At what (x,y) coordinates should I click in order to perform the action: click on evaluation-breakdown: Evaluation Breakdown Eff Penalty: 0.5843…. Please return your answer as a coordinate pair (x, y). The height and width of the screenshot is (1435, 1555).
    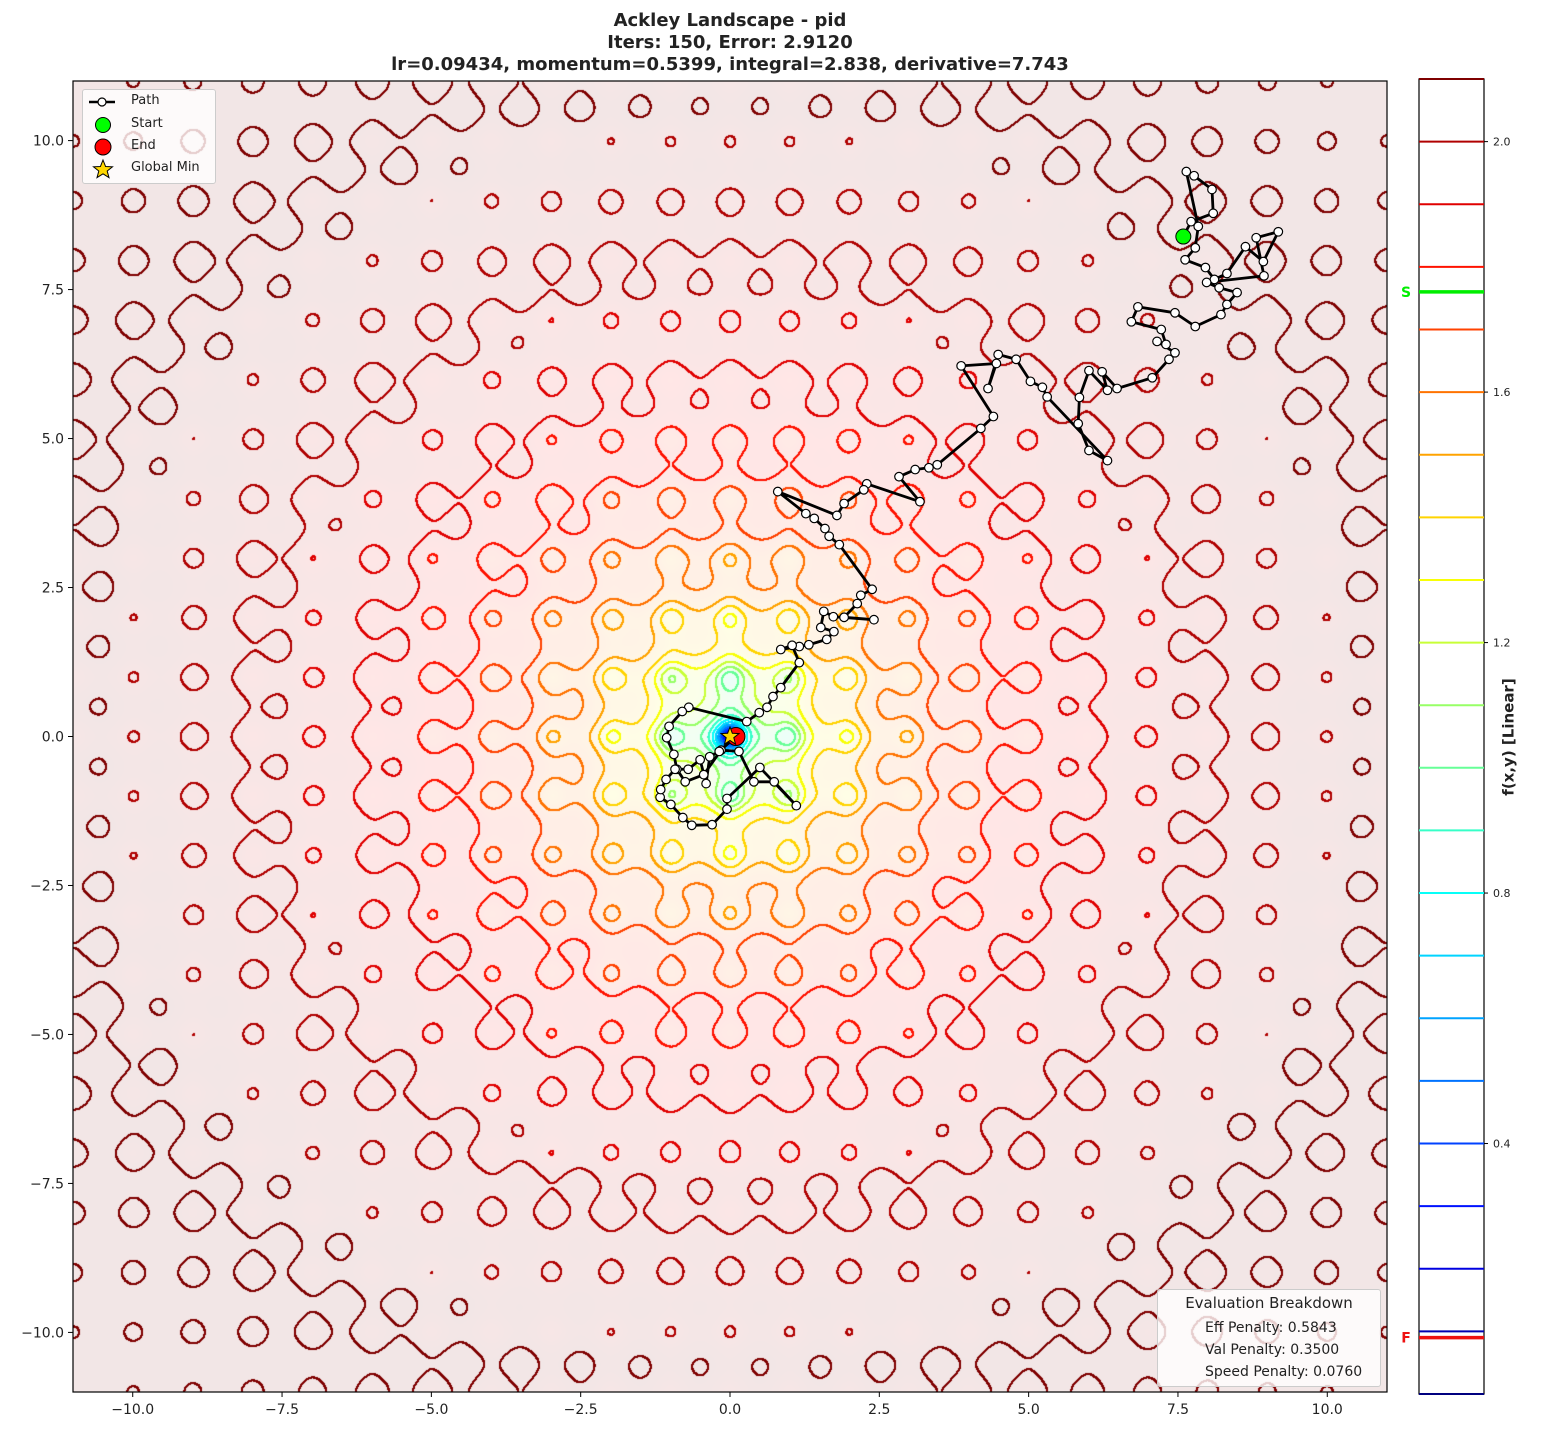
    Looking at the image, I should click on (1269, 1338).